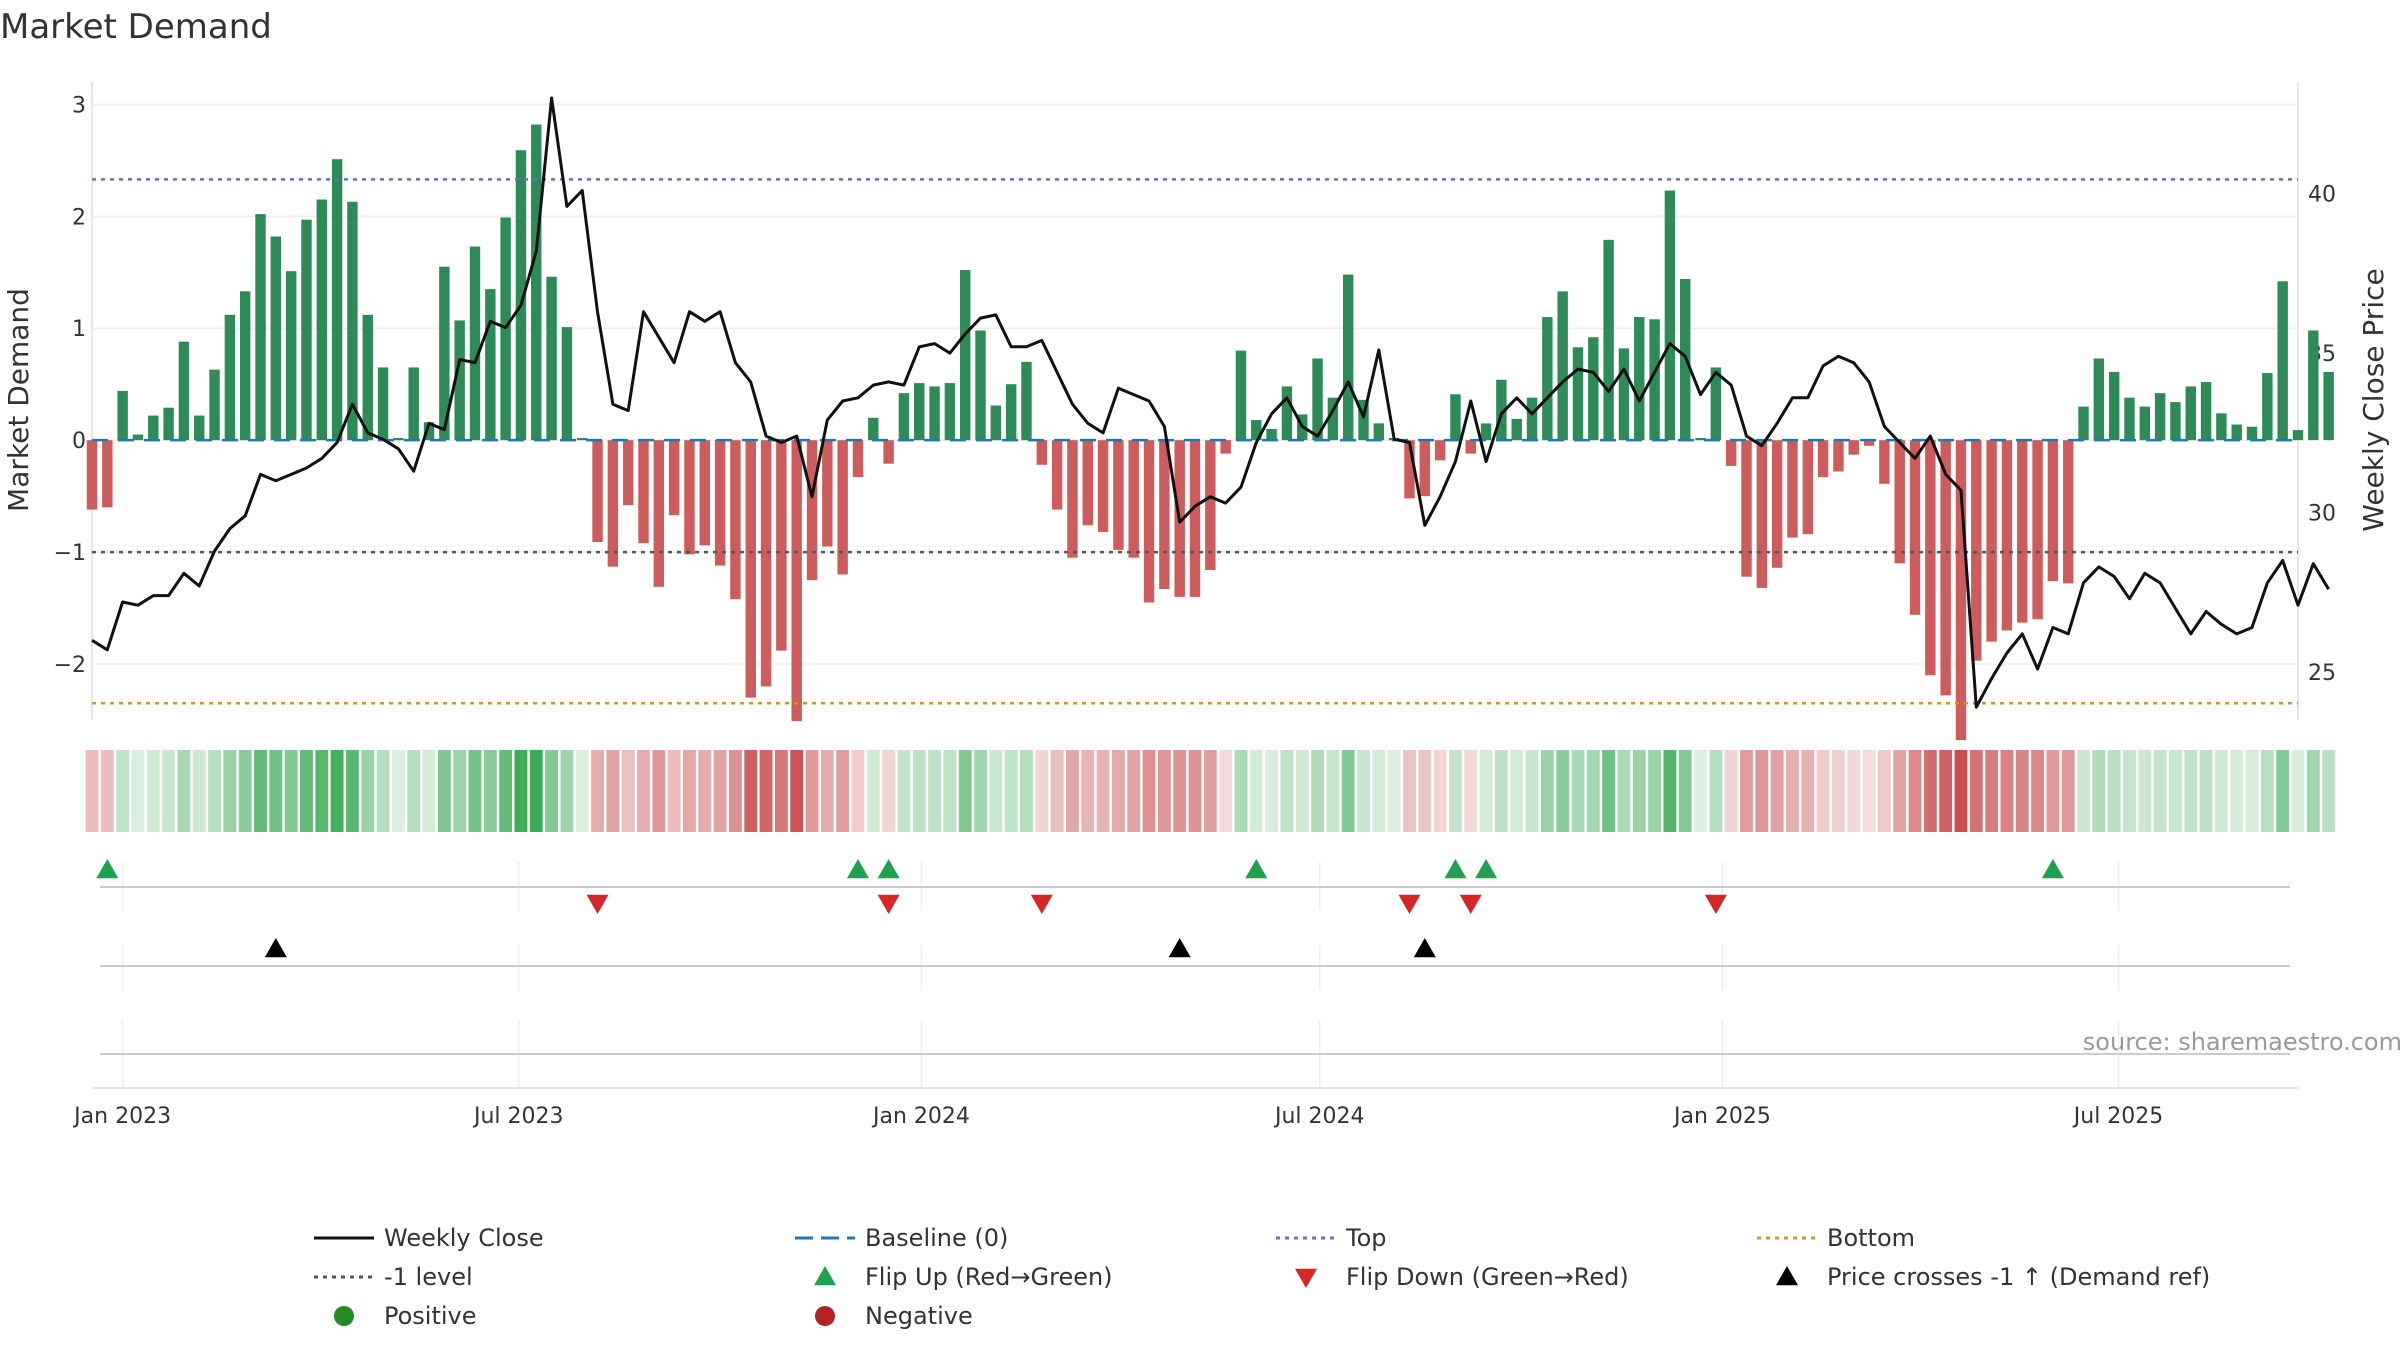  I want to click on price-cross-marker, so click(1424, 948).